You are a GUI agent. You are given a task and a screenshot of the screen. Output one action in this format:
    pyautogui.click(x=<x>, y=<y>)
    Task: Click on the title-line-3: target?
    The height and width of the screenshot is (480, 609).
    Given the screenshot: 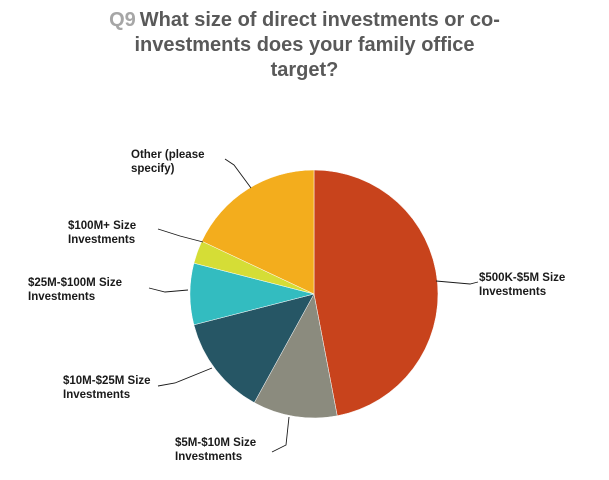 What is the action you would take?
    pyautogui.click(x=304, y=70)
    